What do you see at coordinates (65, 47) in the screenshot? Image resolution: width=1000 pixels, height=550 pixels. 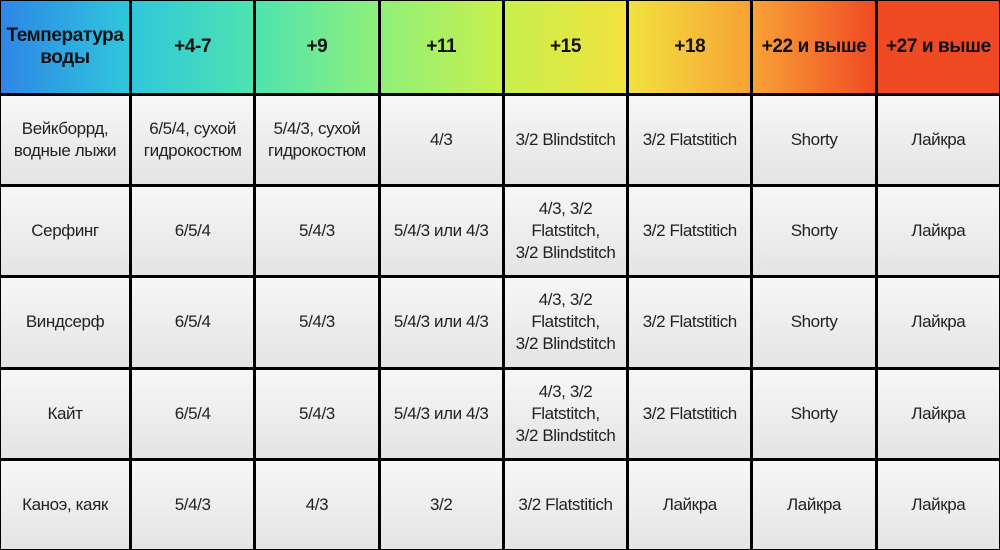 I see `header-cell: Температура воды` at bounding box center [65, 47].